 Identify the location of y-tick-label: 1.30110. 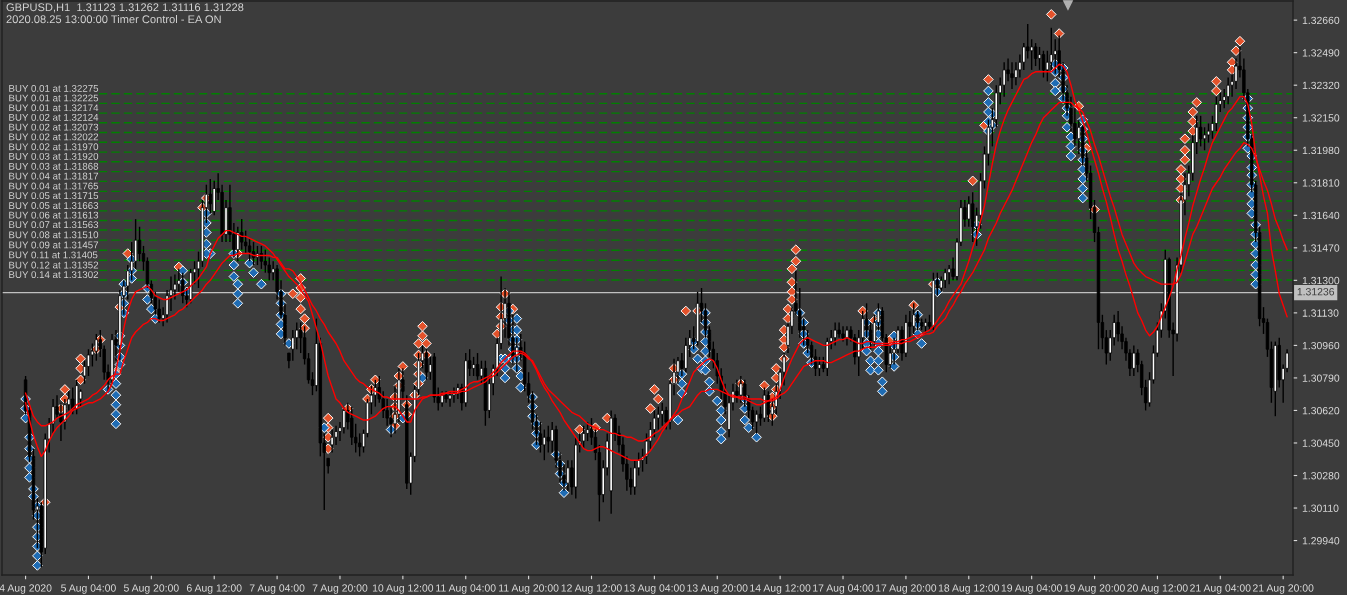
(1320, 508).